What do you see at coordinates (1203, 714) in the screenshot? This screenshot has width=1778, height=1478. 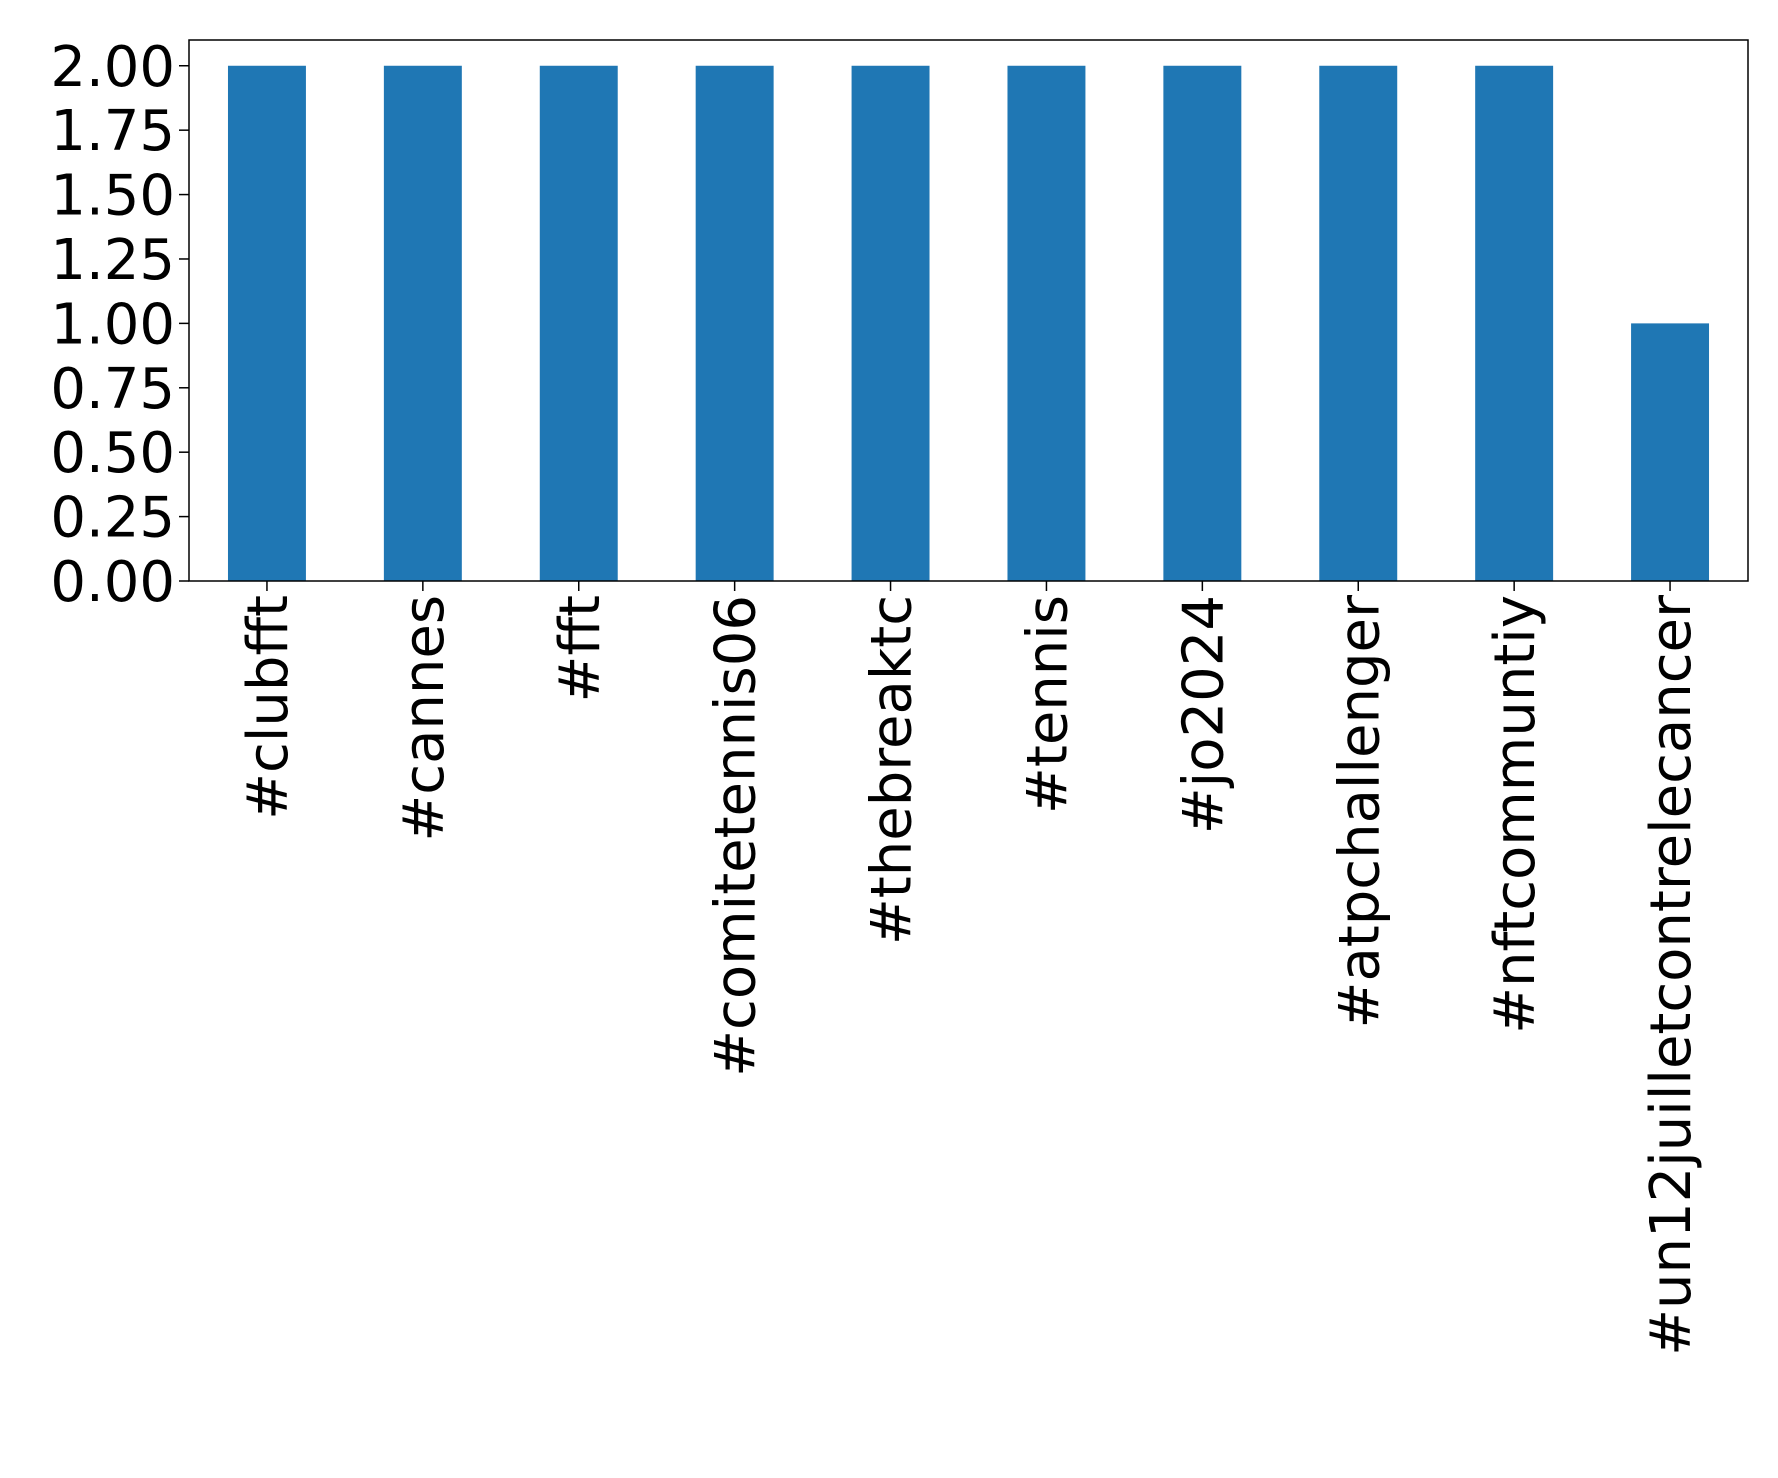 I see `x-tick-label: #jo2024` at bounding box center [1203, 714].